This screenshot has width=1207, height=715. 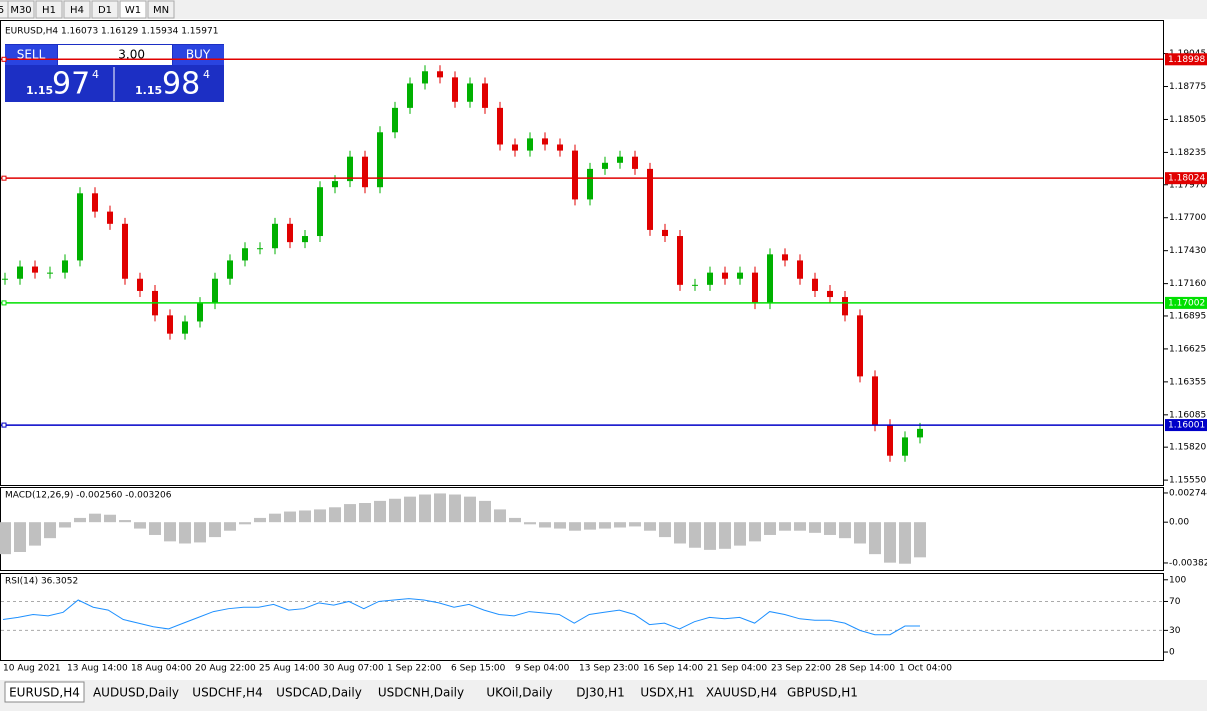 What do you see at coordinates (1187, 120) in the screenshot?
I see `y-tick-label: 1.18505` at bounding box center [1187, 120].